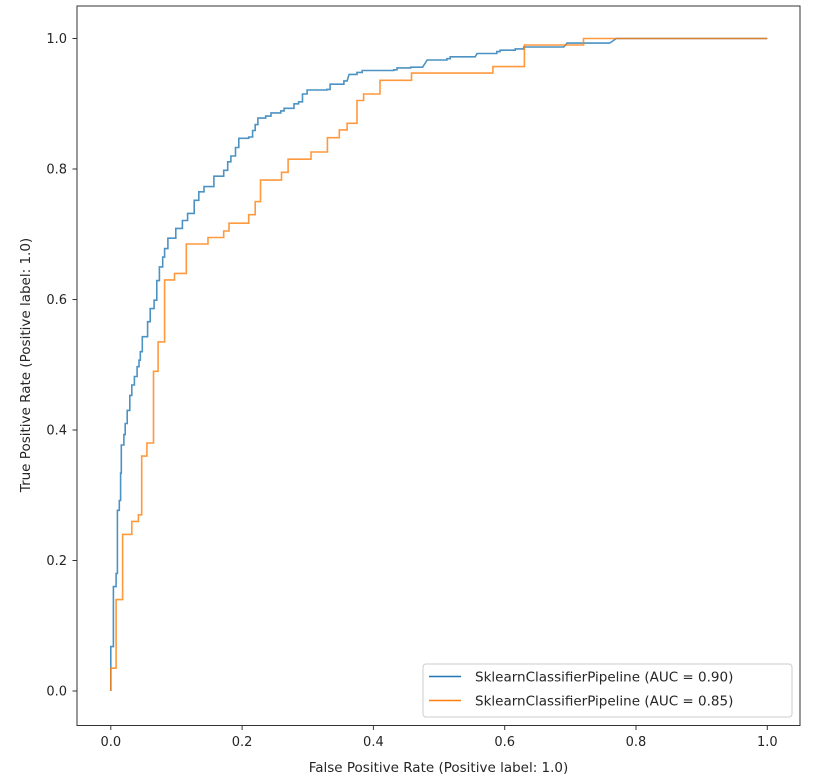  What do you see at coordinates (56, 170) in the screenshot?
I see `y-tick-label: 0.8` at bounding box center [56, 170].